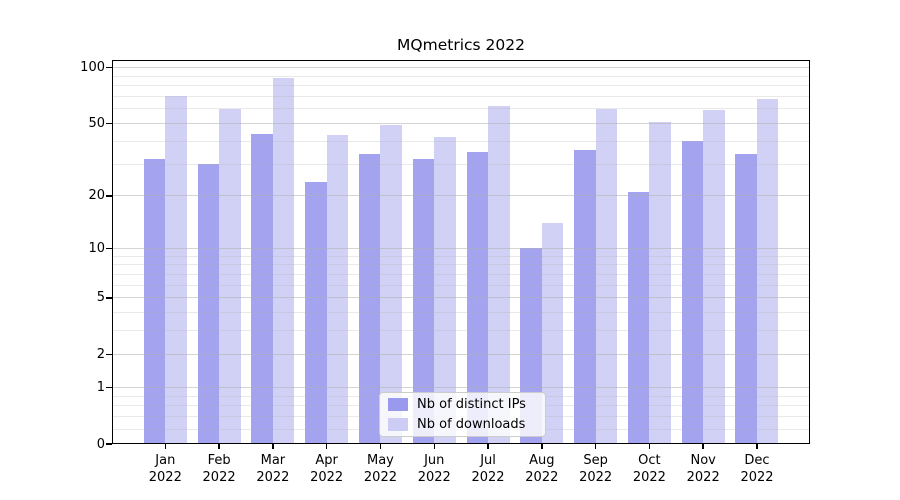  Describe the element at coordinates (596, 469) in the screenshot. I see `x-tick-label: Sep 2022` at that location.